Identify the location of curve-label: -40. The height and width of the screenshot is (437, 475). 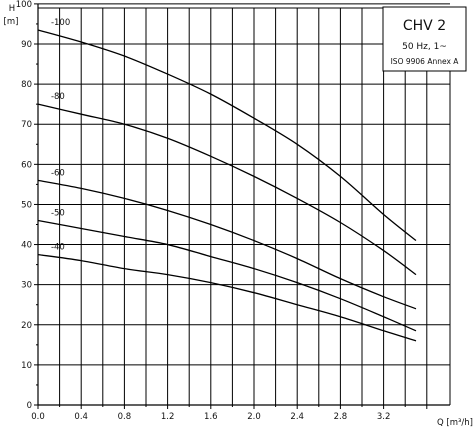
(58, 248).